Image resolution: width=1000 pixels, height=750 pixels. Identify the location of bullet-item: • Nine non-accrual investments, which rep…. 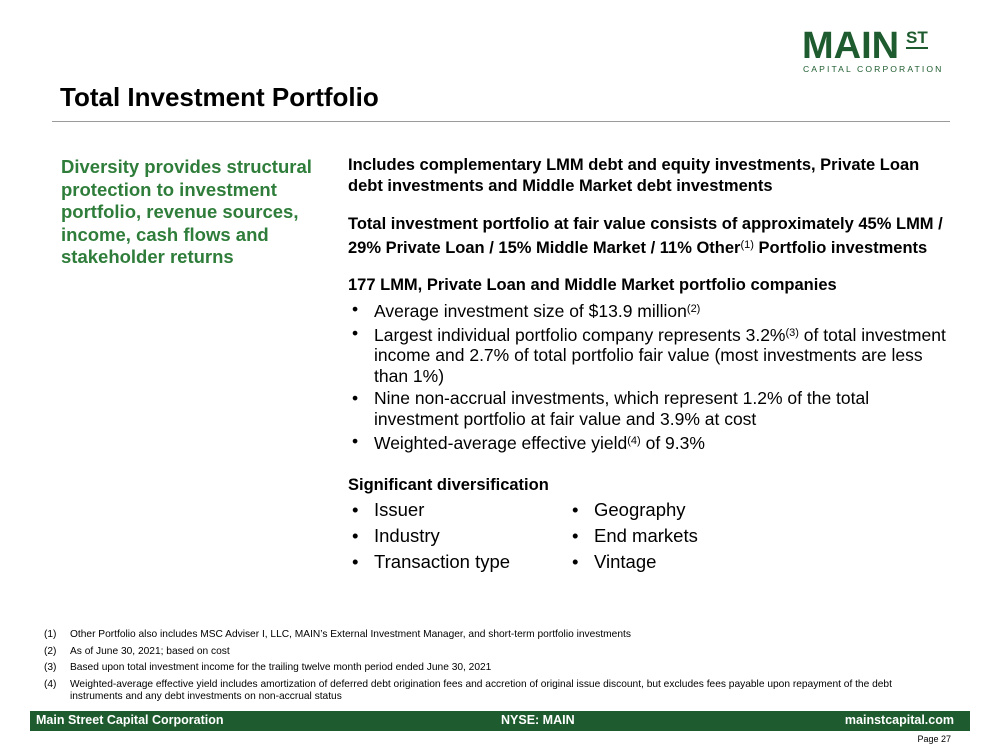
(611, 408).